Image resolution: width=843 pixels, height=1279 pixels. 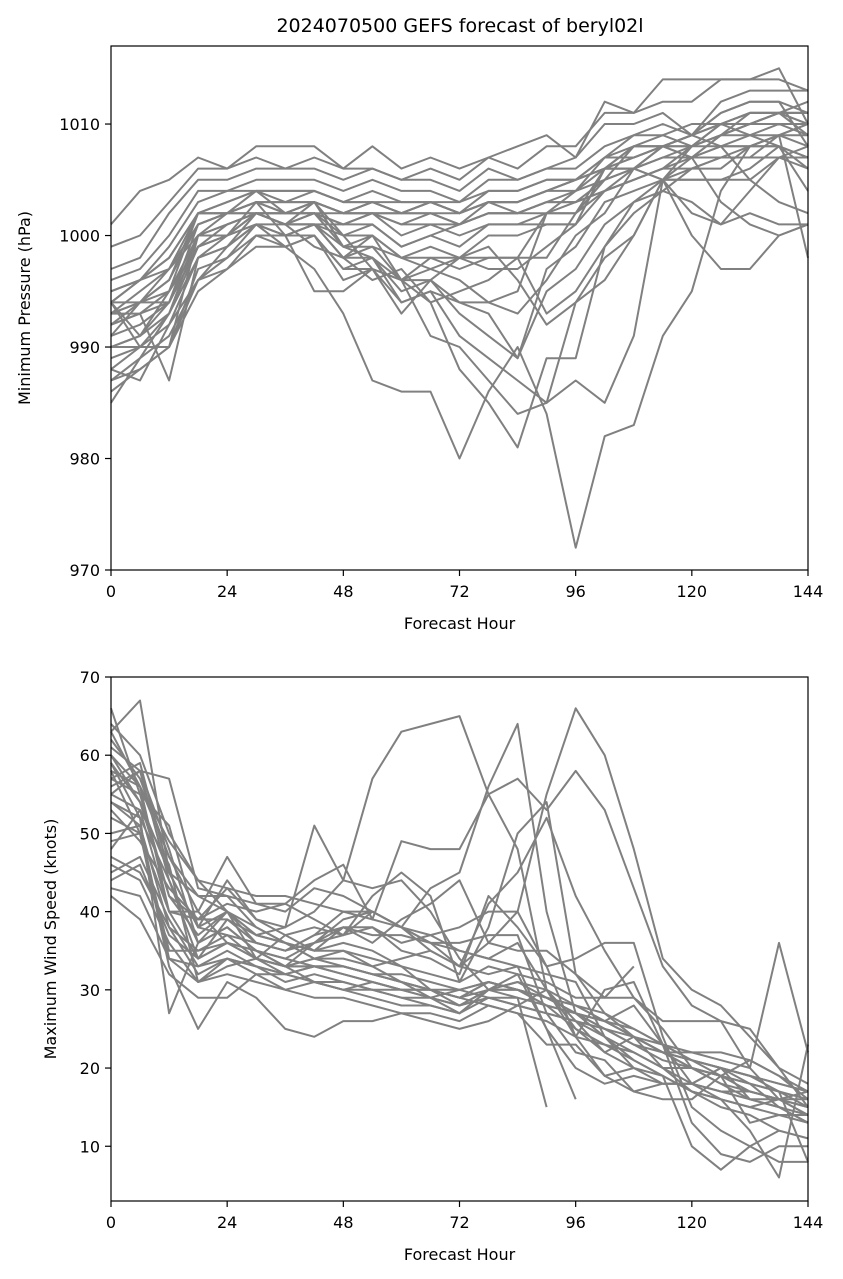 I want to click on wind-y-tick-label: 70, so click(x=90, y=677).